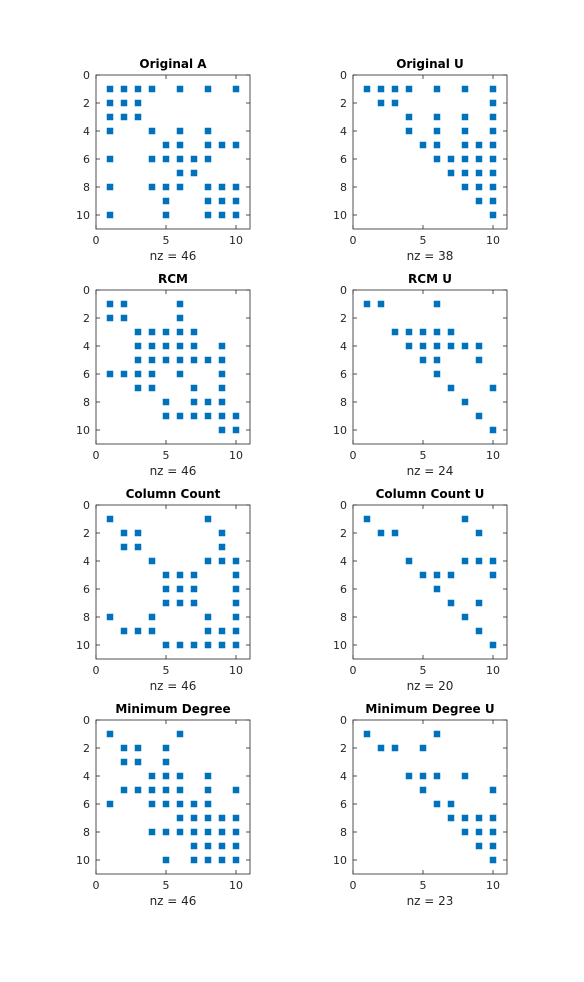  Describe the element at coordinates (430, 494) in the screenshot. I see `panel-title: Column Count U` at that location.